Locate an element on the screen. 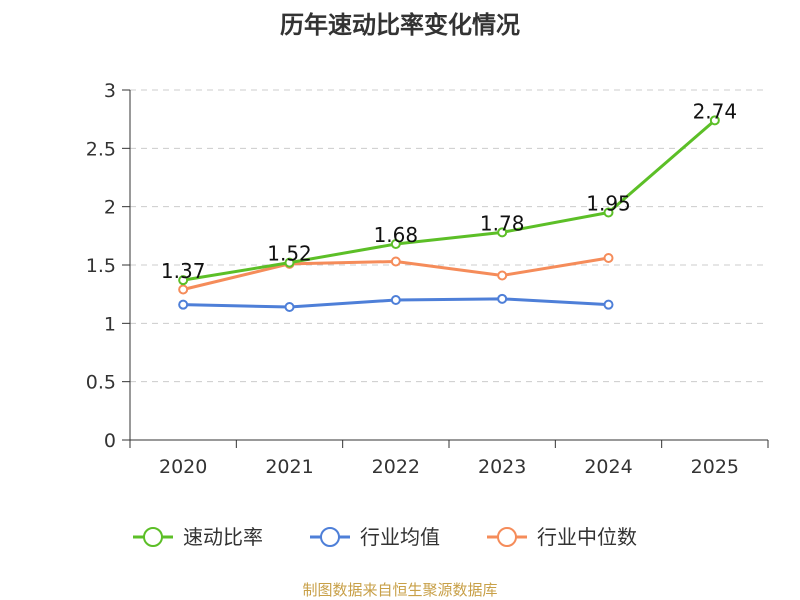 The width and height of the screenshot is (800, 600). source-note: 制图数据来自恒生聚源数据库 is located at coordinates (399, 590).